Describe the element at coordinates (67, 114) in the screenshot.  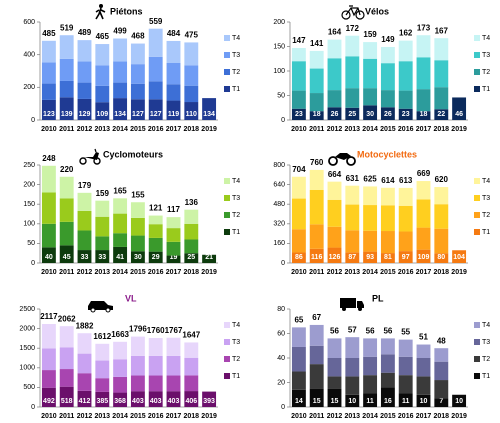
I see `segment-label: 139` at that location.